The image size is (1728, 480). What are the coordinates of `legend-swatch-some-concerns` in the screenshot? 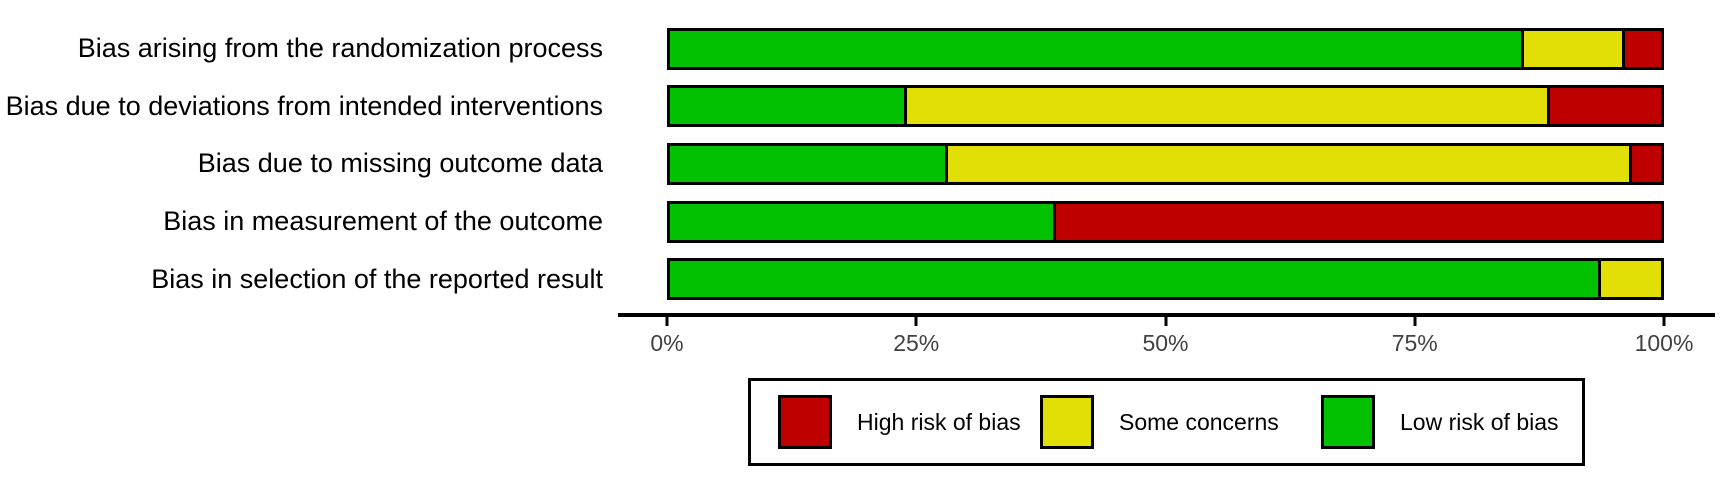 It's located at (1067, 422).